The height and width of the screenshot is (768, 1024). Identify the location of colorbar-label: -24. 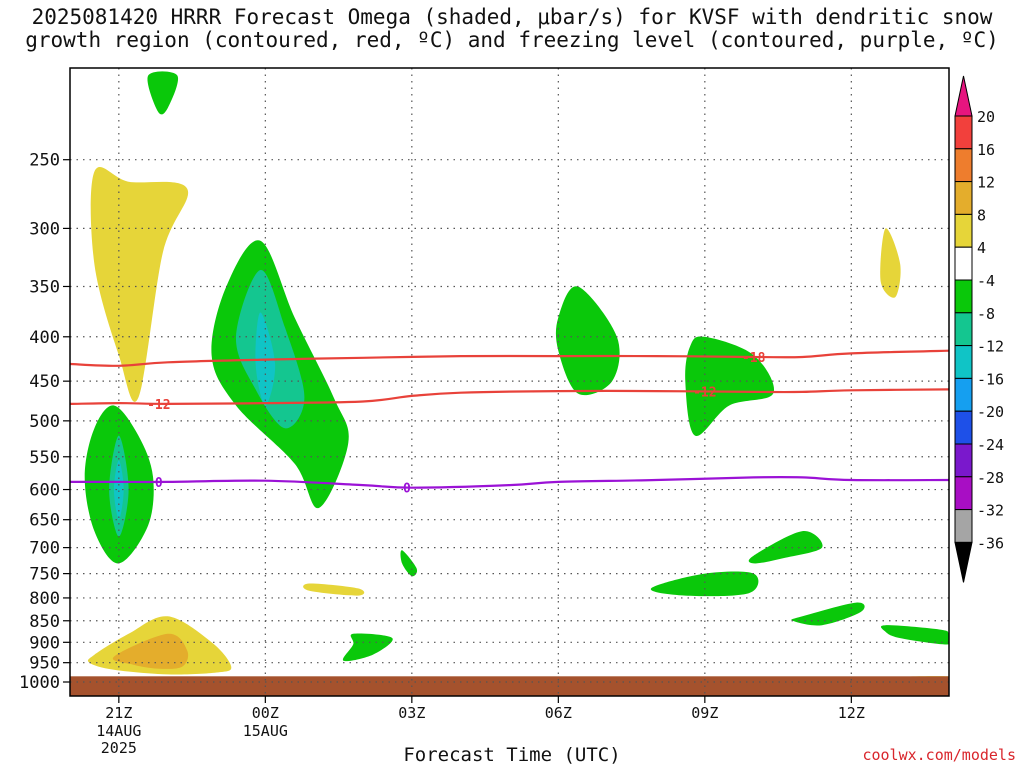
(990, 445).